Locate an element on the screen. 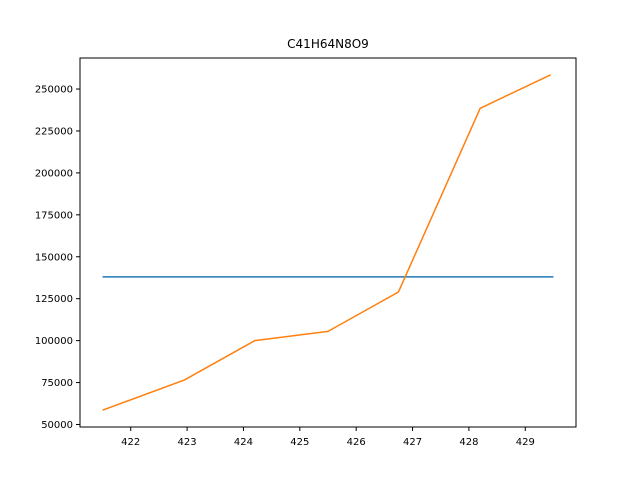 Image resolution: width=640 pixels, height=480 pixels. x-tick-label: 429 is located at coordinates (525, 442).